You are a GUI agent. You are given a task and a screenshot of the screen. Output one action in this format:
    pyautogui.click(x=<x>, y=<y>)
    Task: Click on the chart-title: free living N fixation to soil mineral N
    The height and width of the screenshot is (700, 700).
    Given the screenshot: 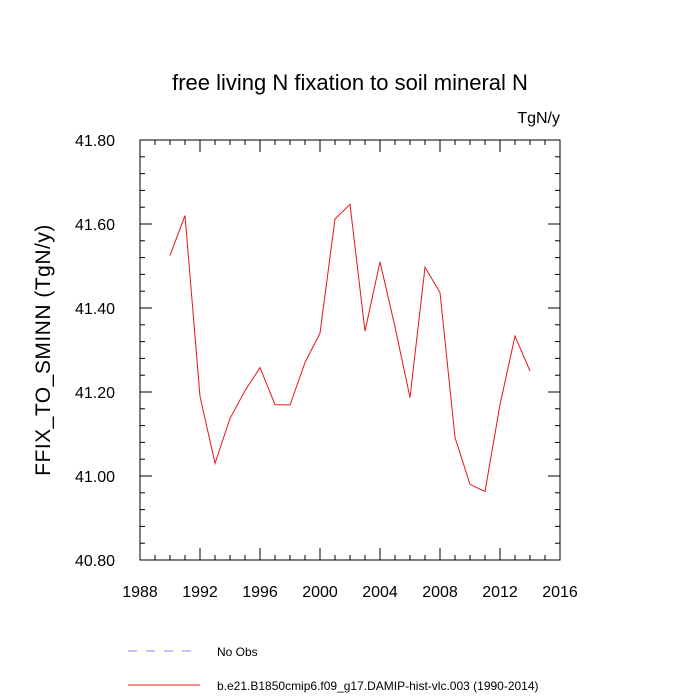 What is the action you would take?
    pyautogui.click(x=350, y=82)
    